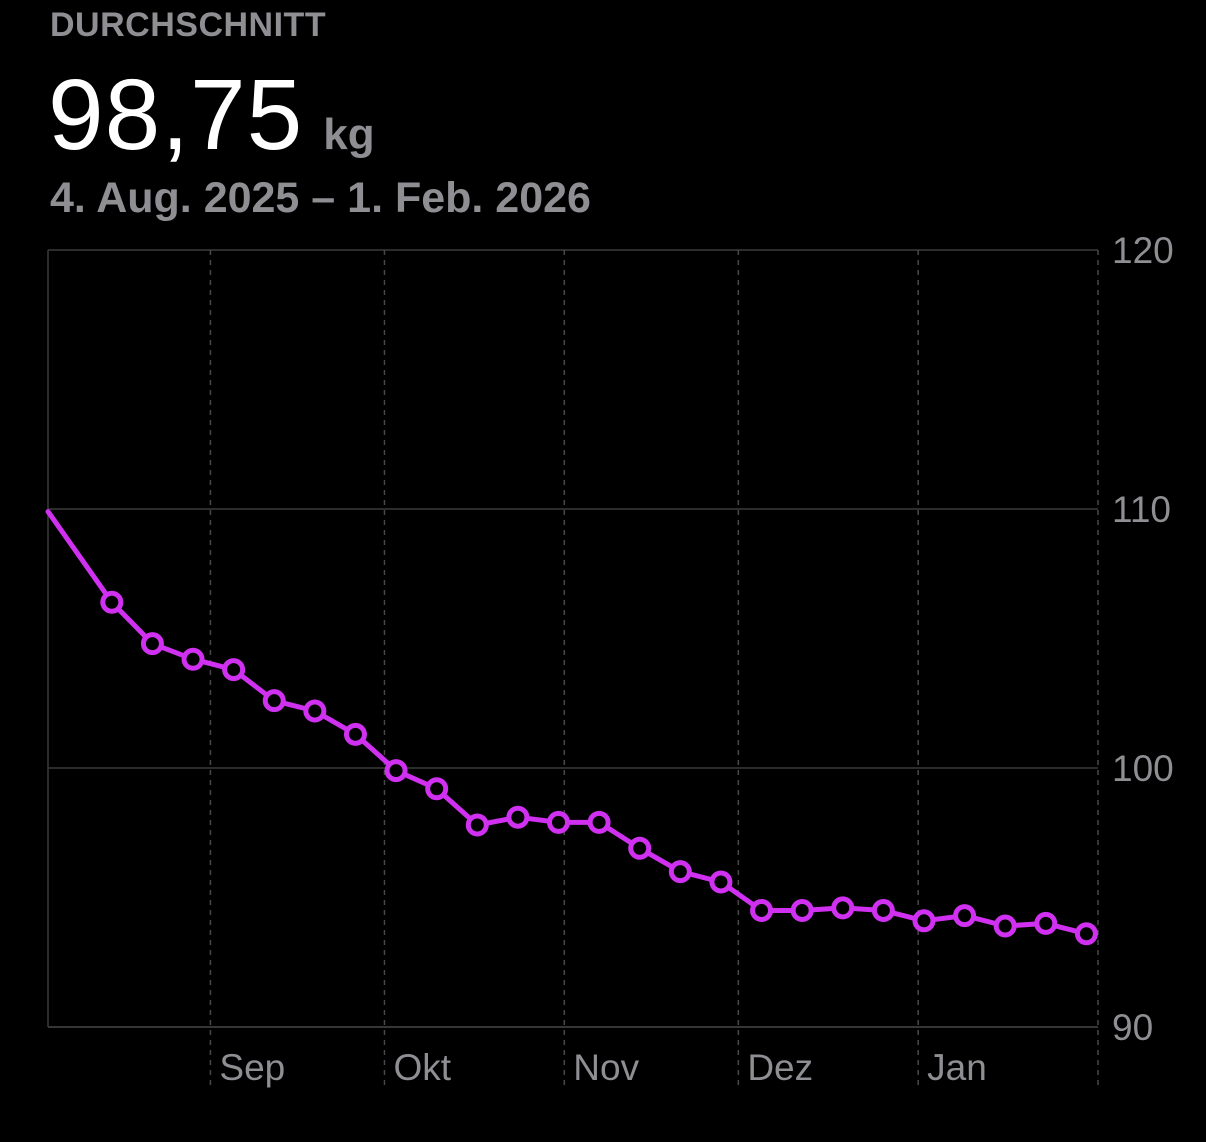 The height and width of the screenshot is (1142, 1206). I want to click on y-tick-label: 90, so click(1132, 1027).